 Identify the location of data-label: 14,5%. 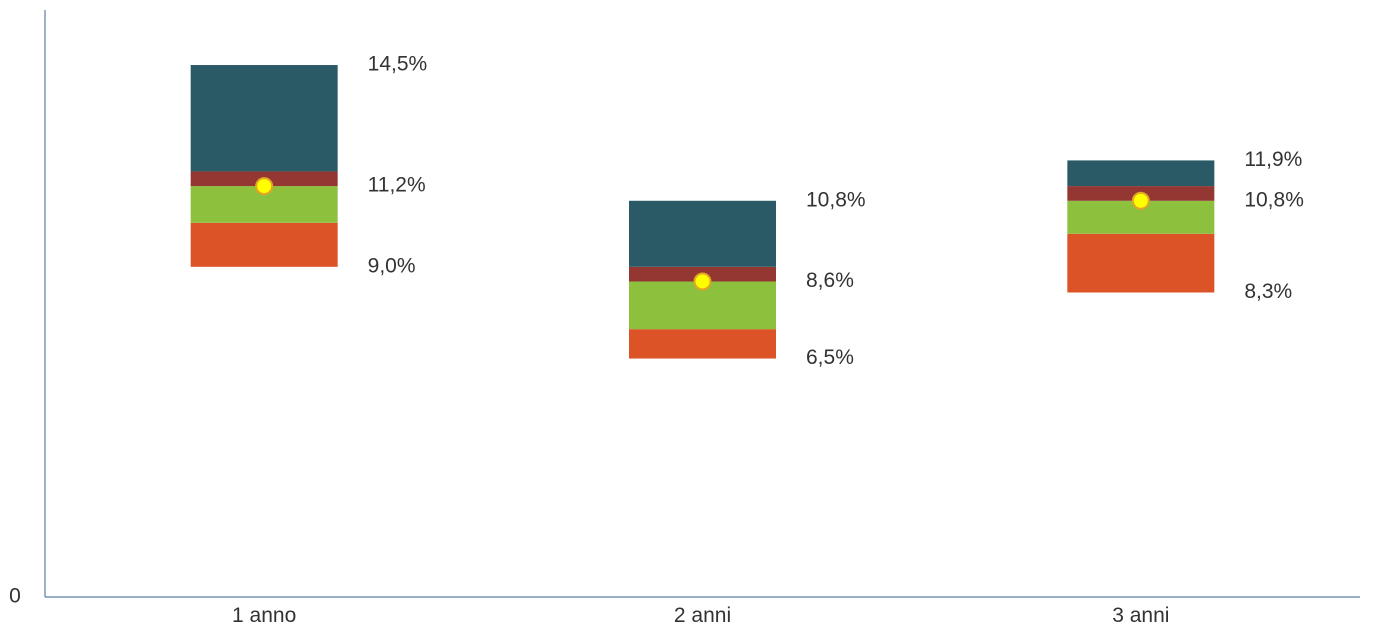
(398, 64).